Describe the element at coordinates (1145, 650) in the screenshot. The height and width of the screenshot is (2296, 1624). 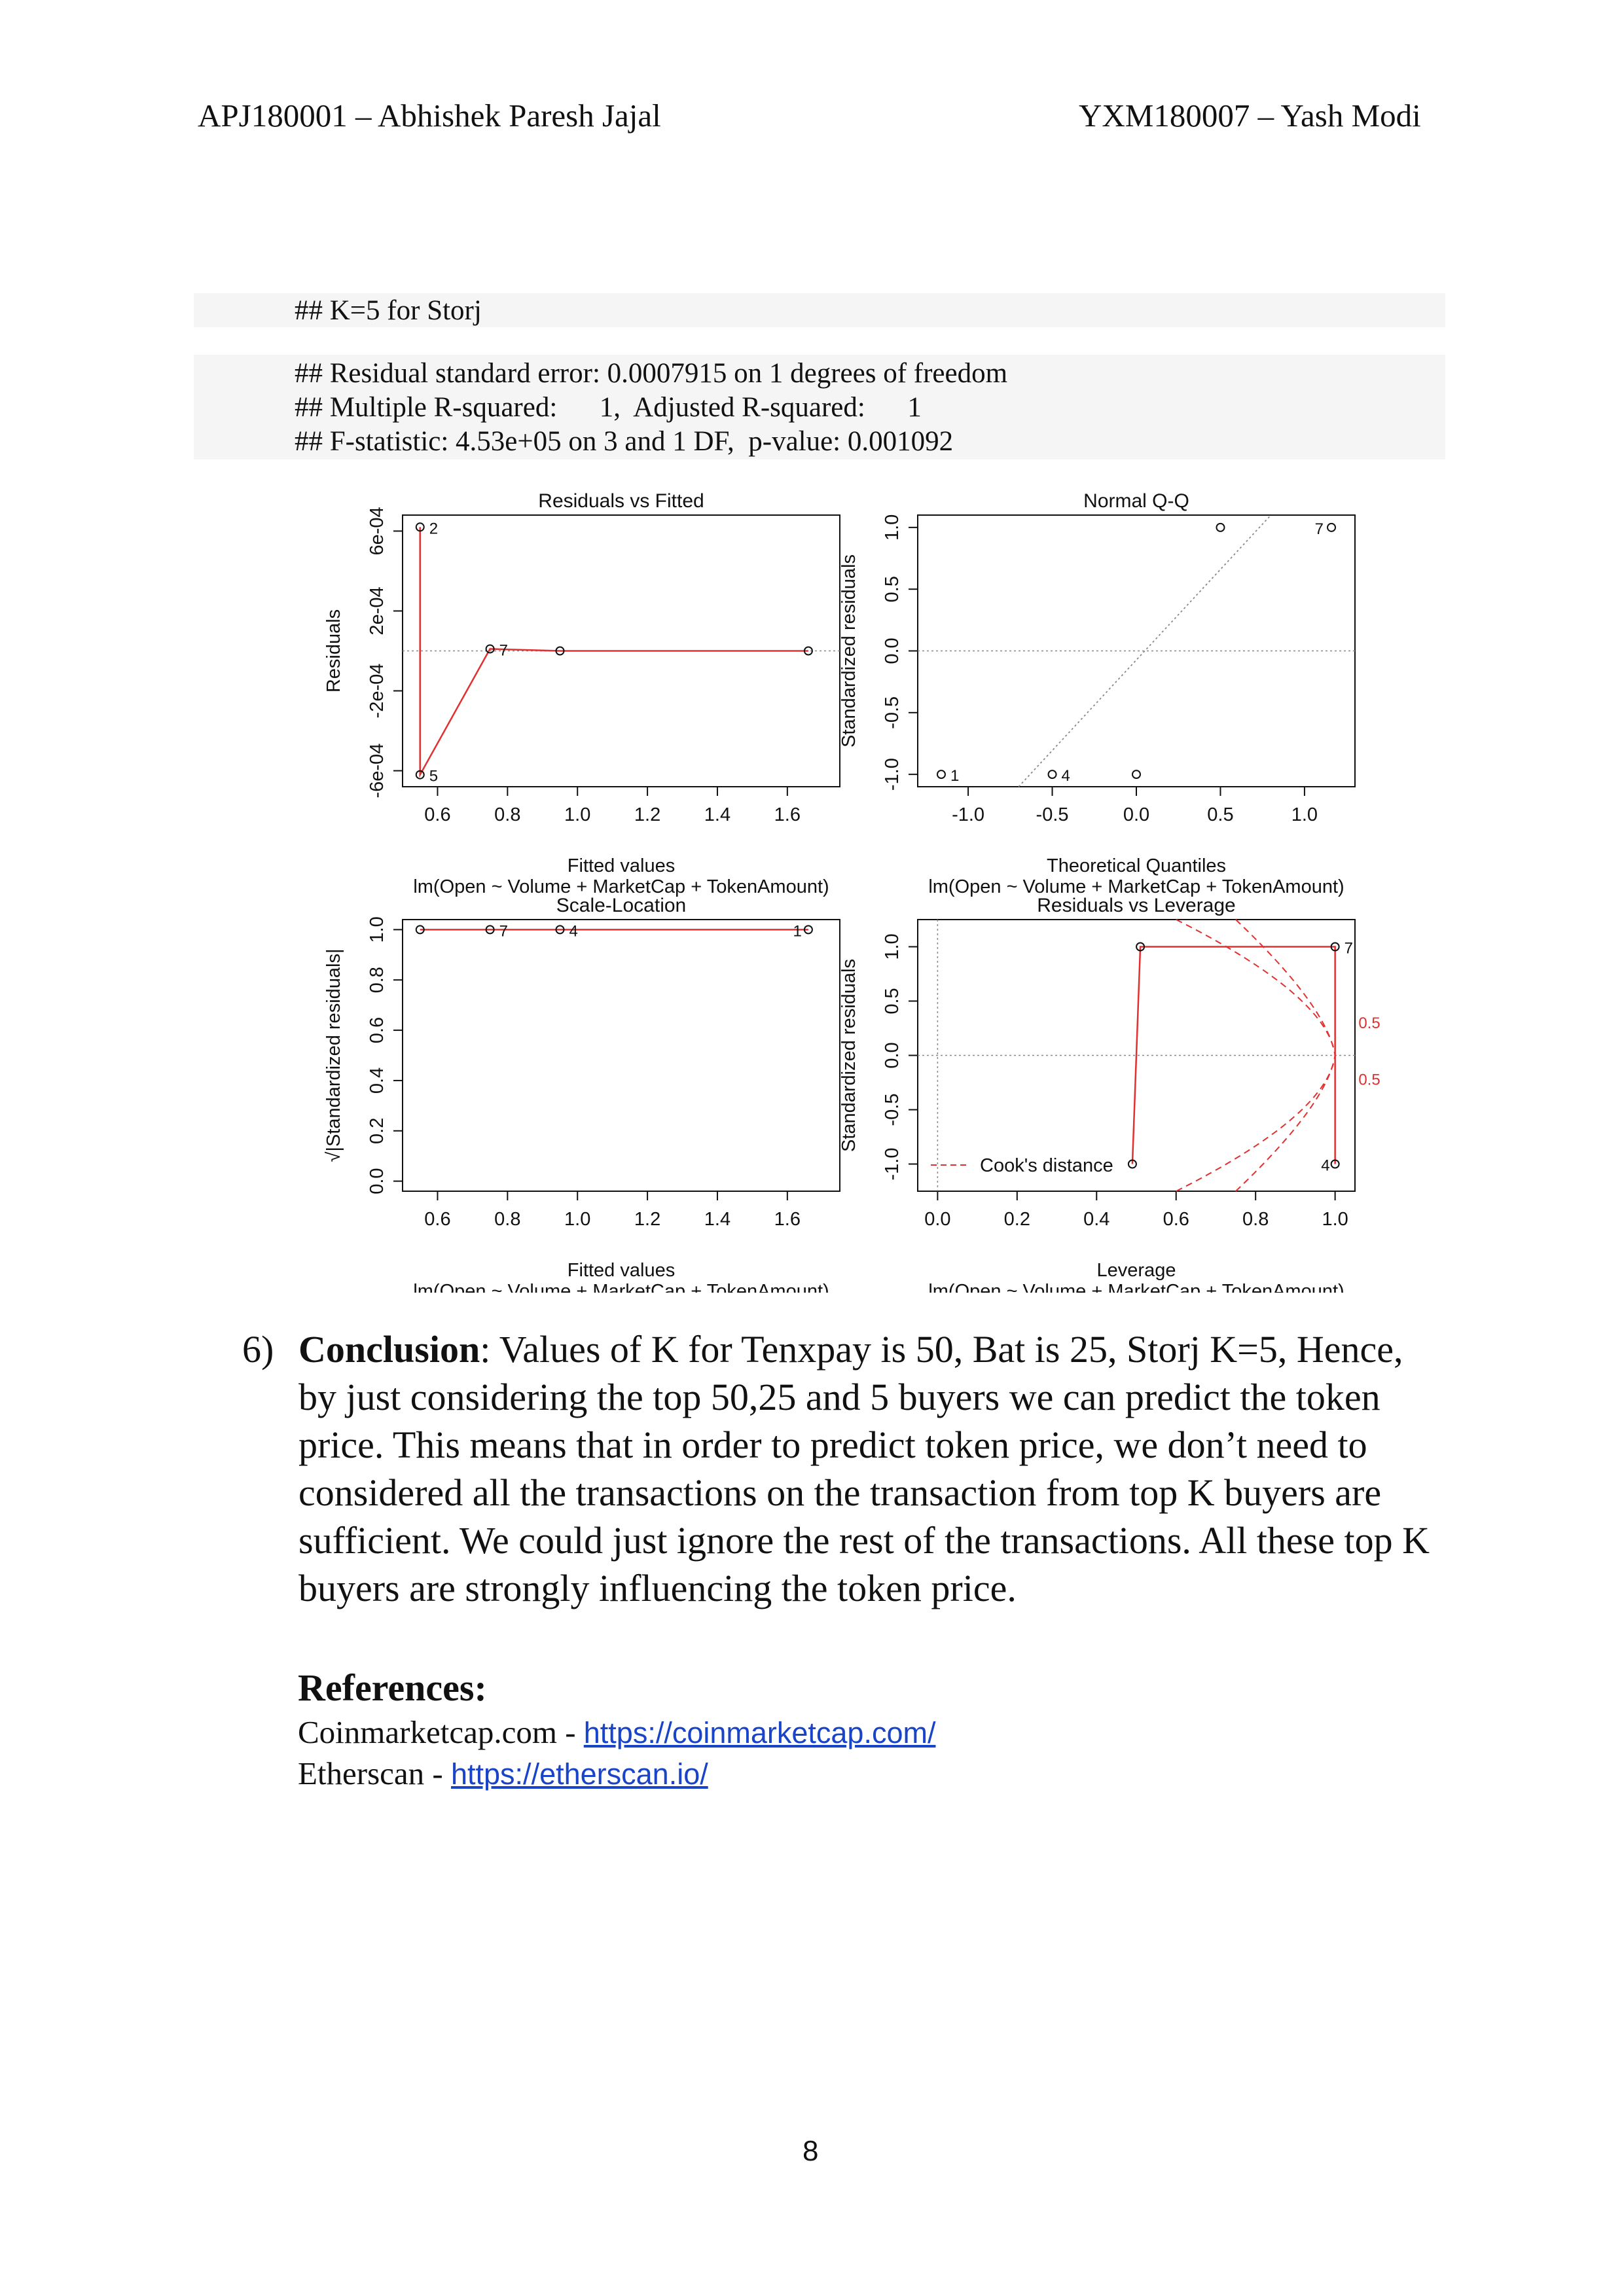
I see `qq-reference-line` at that location.